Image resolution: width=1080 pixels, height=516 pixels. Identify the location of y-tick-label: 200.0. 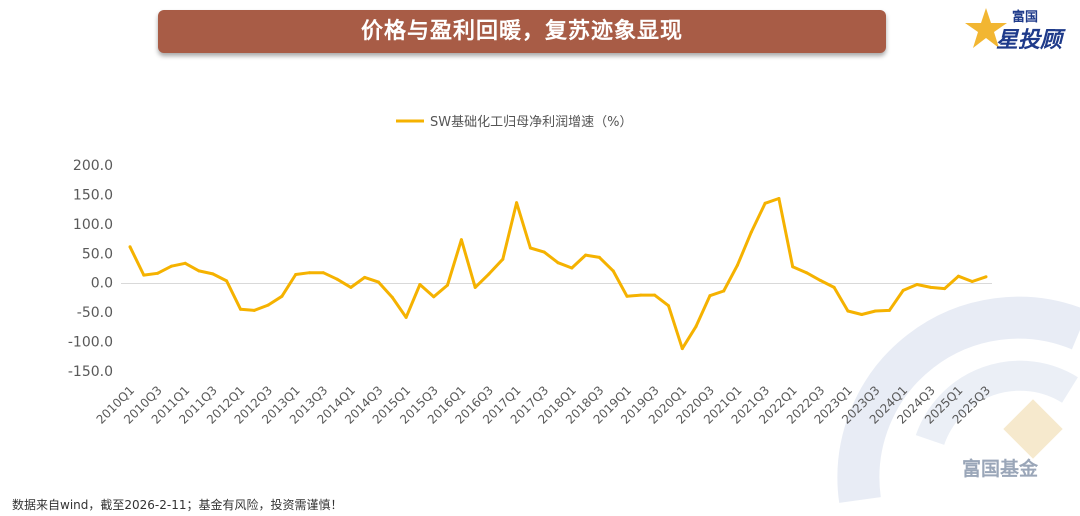
(93, 166).